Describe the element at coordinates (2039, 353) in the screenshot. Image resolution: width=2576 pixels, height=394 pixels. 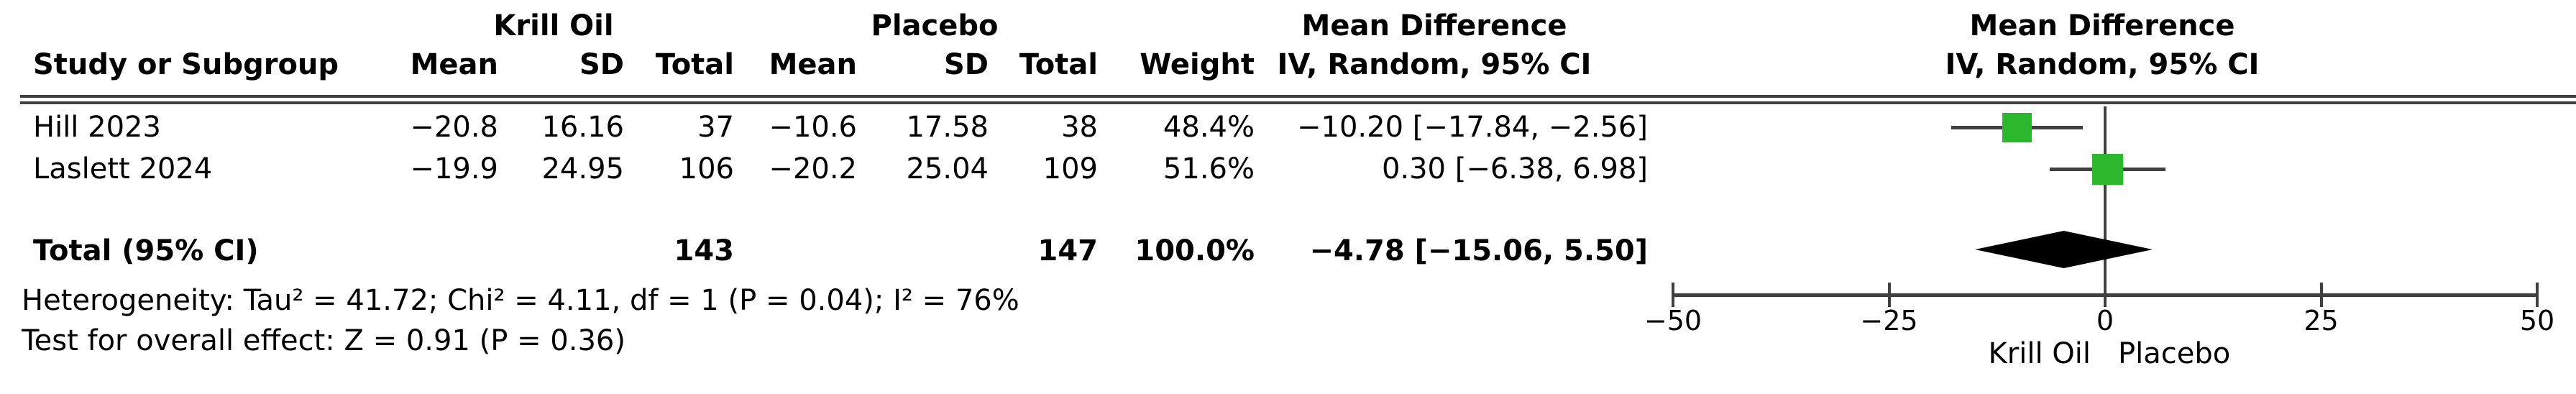
I see `axis-label-favours-left: Krill Oil` at that location.